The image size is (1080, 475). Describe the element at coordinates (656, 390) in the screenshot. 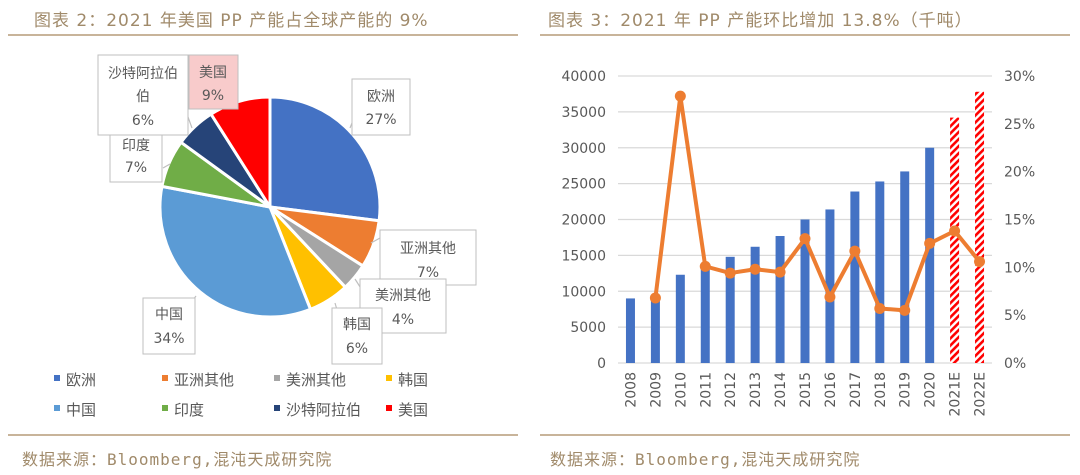

I see `x-axis-tick: 2009` at that location.